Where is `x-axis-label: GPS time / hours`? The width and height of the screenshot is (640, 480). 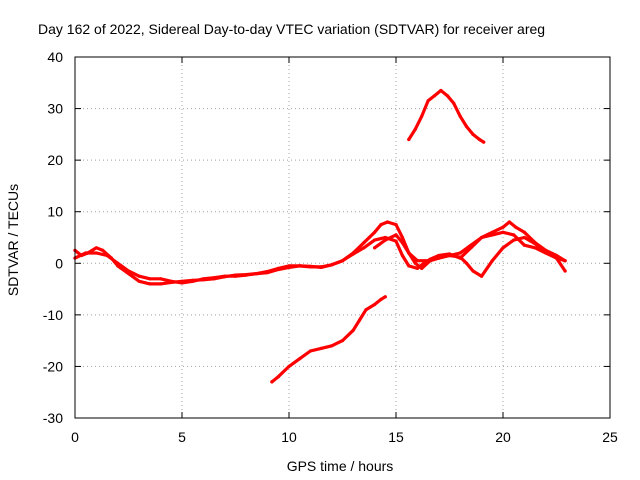 x-axis-label: GPS time / hours is located at coordinates (340, 466).